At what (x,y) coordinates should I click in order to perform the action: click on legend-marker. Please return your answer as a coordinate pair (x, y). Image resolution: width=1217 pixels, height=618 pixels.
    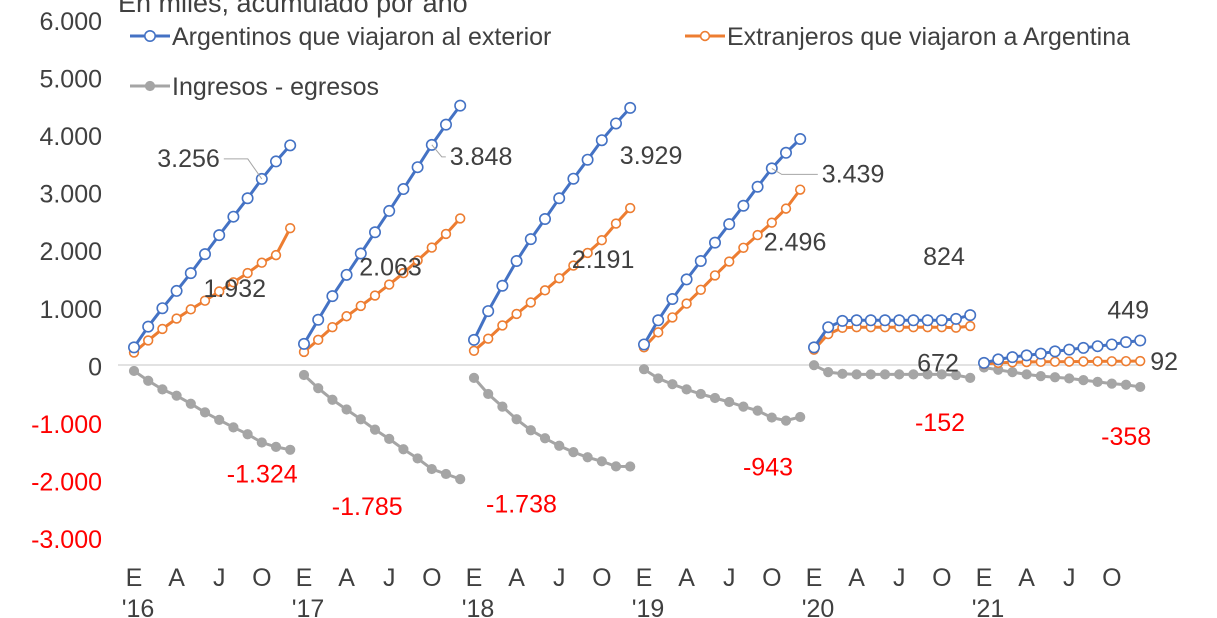
    Looking at the image, I should click on (150, 86).